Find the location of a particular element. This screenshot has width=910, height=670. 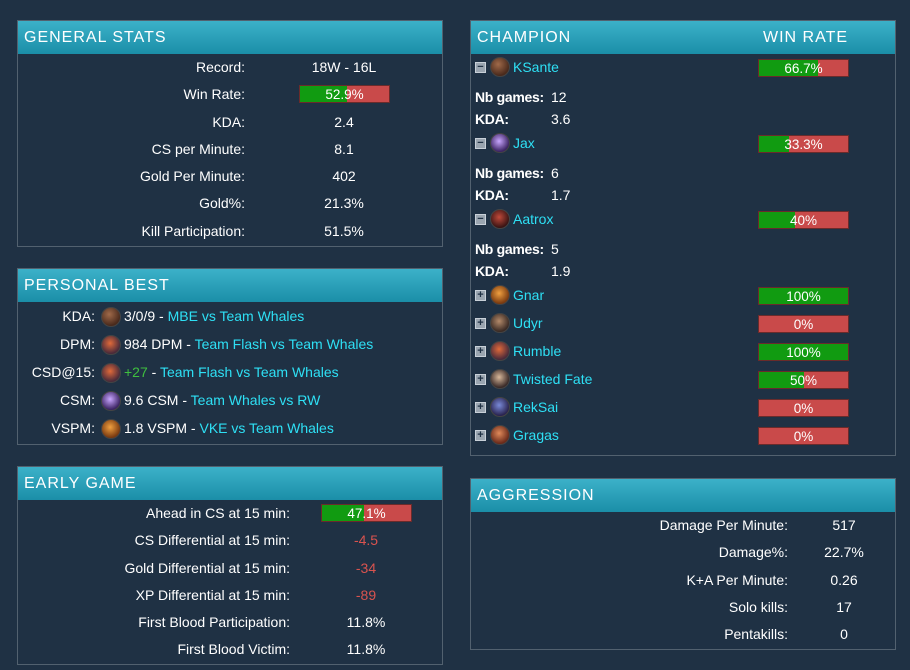

early-game-label: Gold Differential at 15 min: is located at coordinates (207, 567).